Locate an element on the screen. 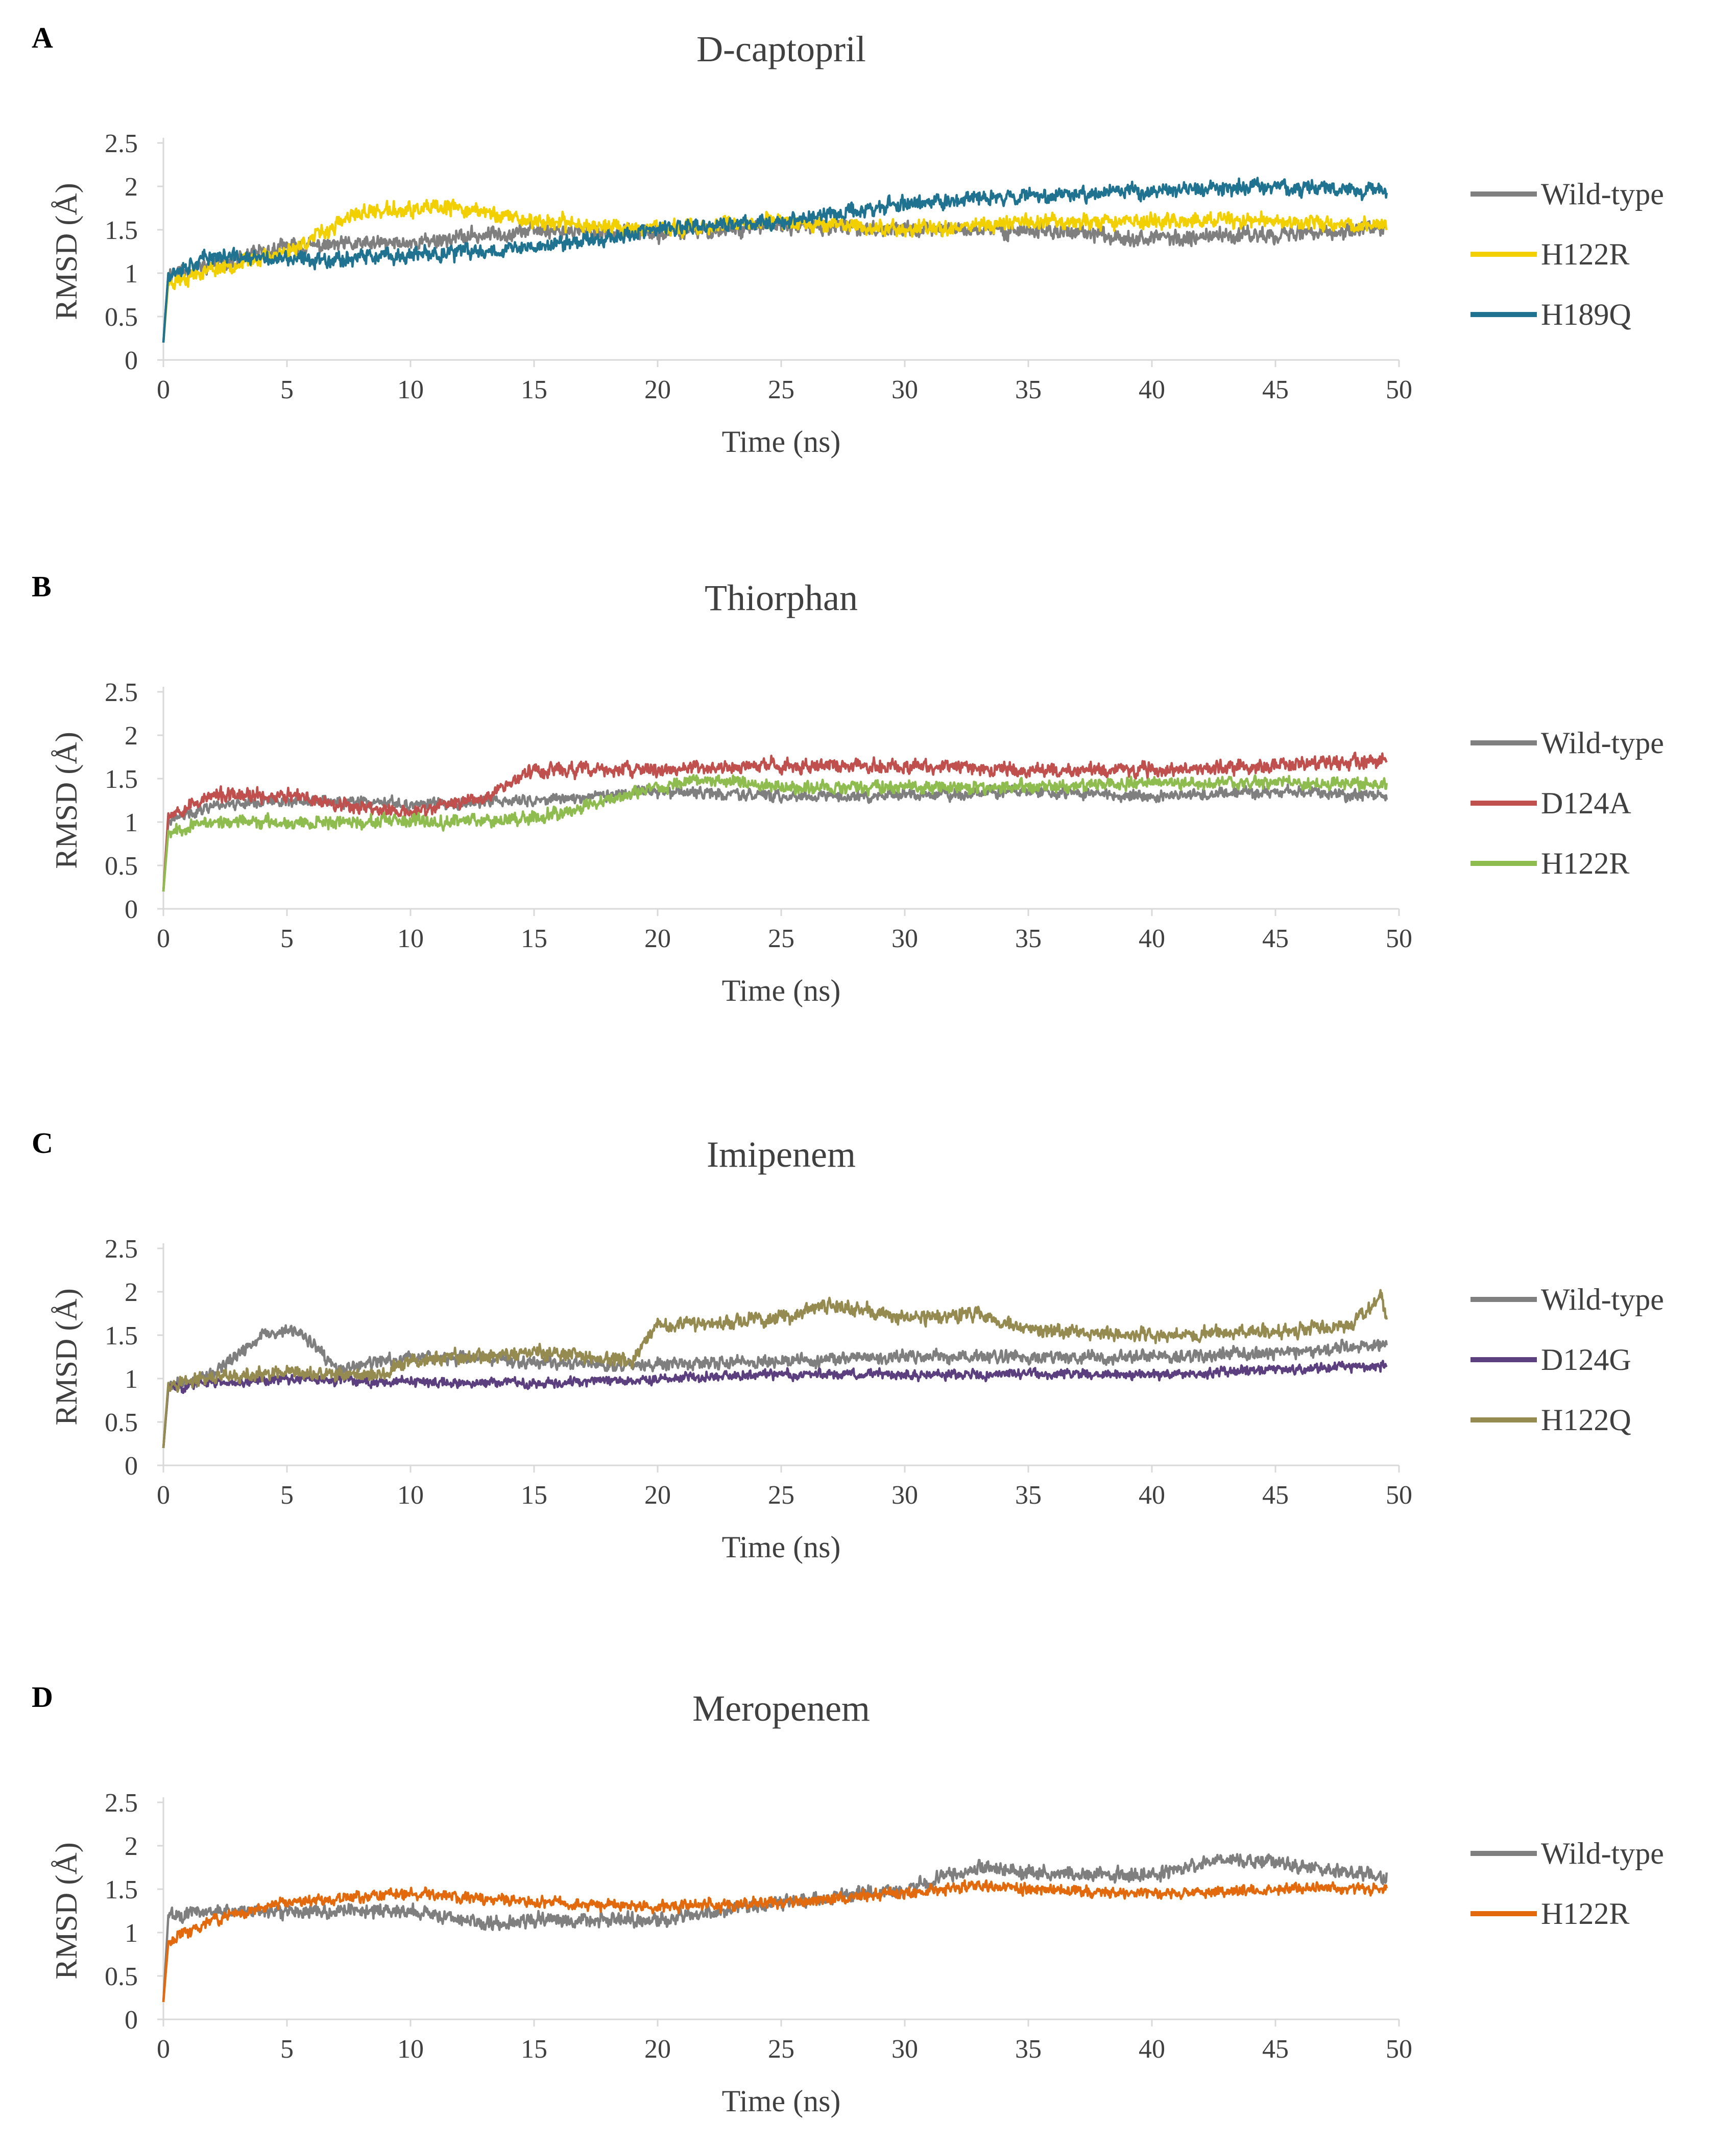 Image resolution: width=1736 pixels, height=2147 pixels. chart-title: Thiorphan is located at coordinates (782, 598).